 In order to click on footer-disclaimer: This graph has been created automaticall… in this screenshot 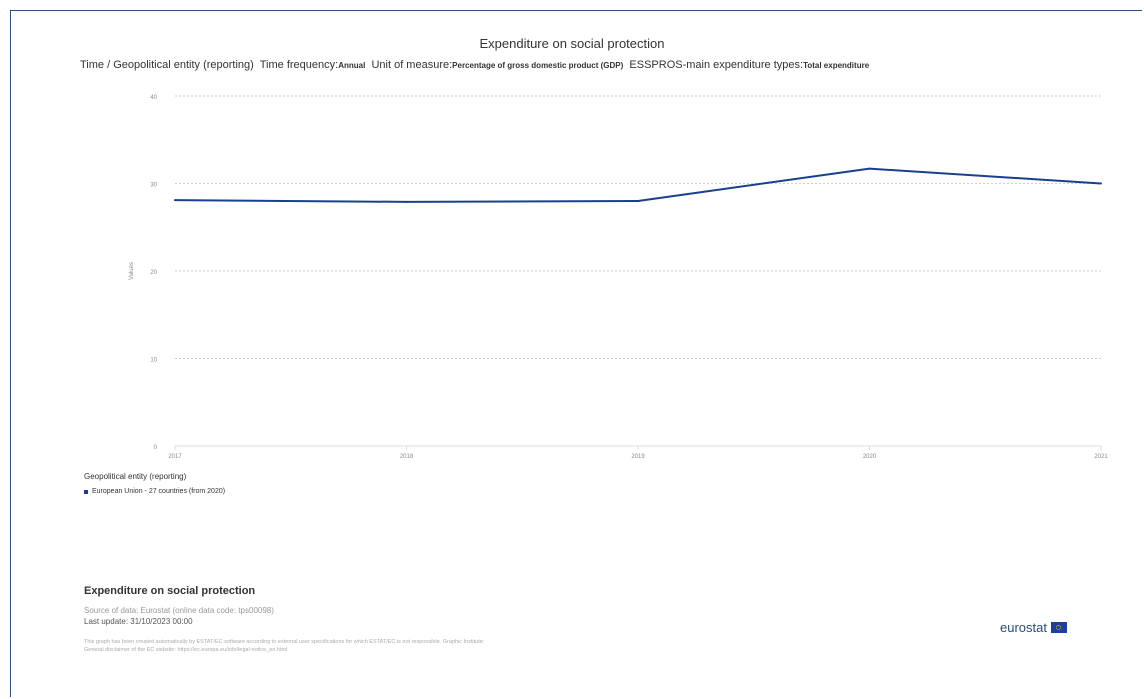, I will do `click(434, 646)`.